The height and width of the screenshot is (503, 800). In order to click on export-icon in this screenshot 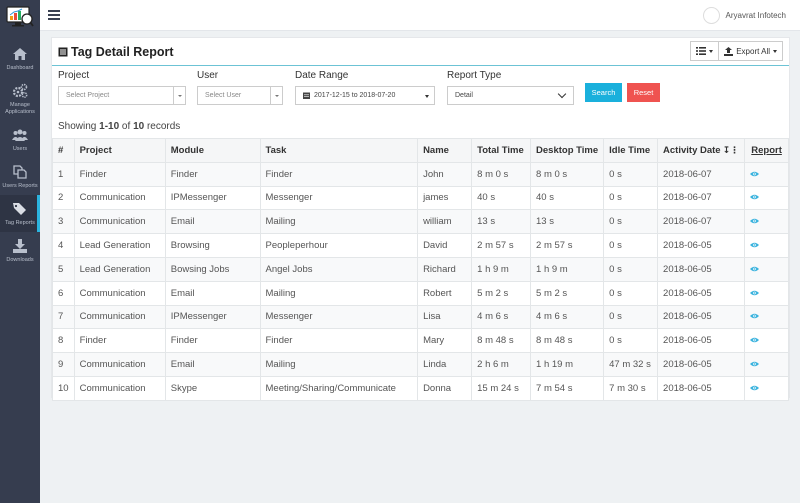, I will do `click(729, 51)`.